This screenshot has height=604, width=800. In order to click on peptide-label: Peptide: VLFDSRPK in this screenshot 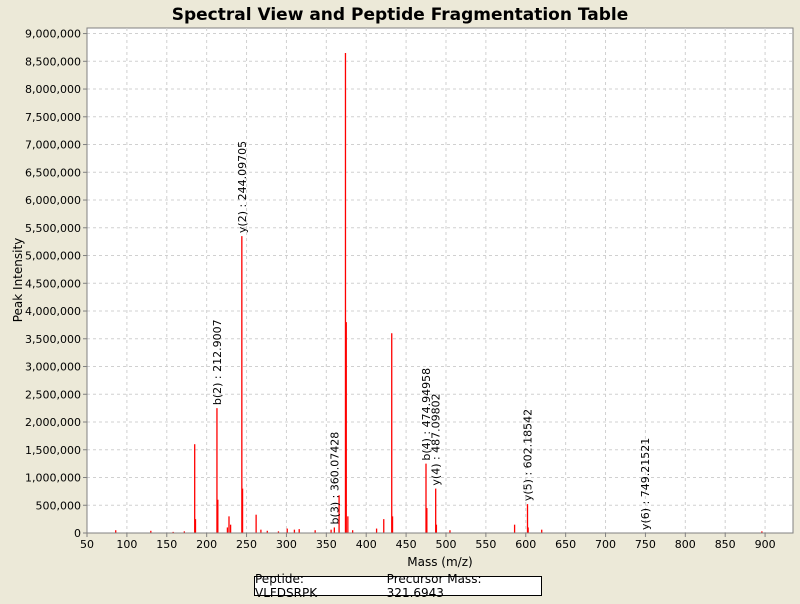, I will do `click(286, 586)`.